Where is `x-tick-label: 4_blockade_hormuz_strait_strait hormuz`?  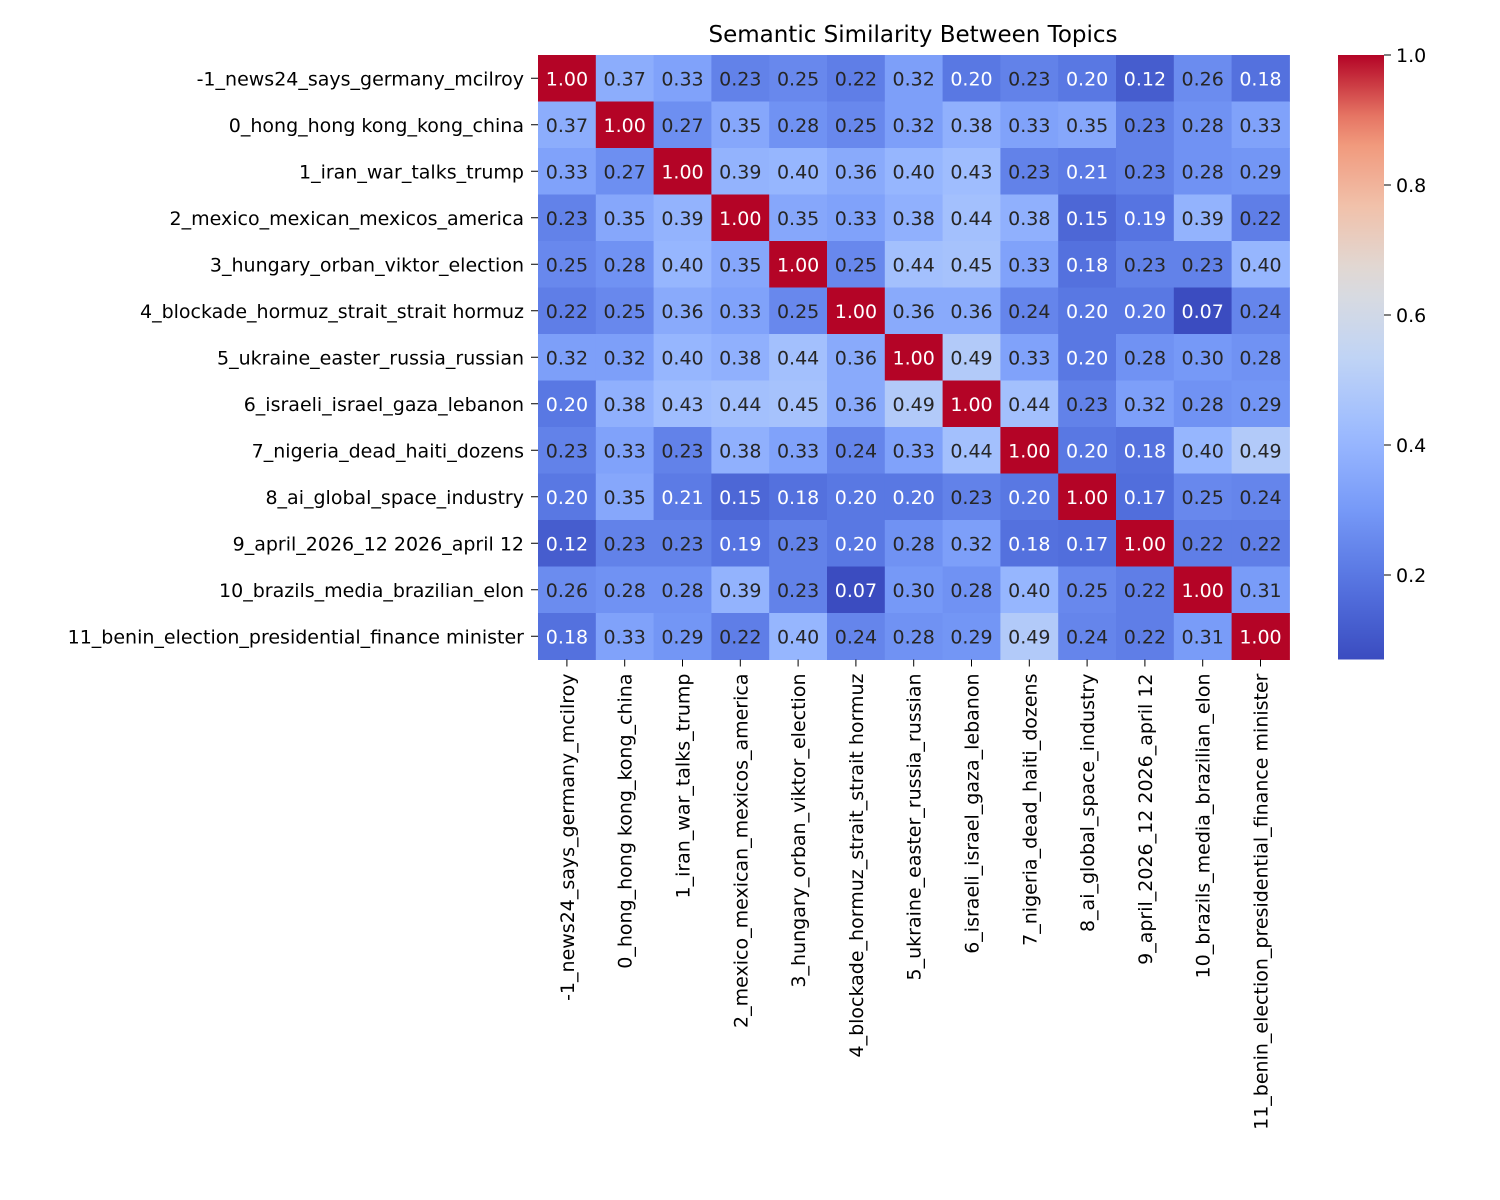
x-tick-label: 4_blockade_hormuz_strait_strait hormuz is located at coordinates (857, 865).